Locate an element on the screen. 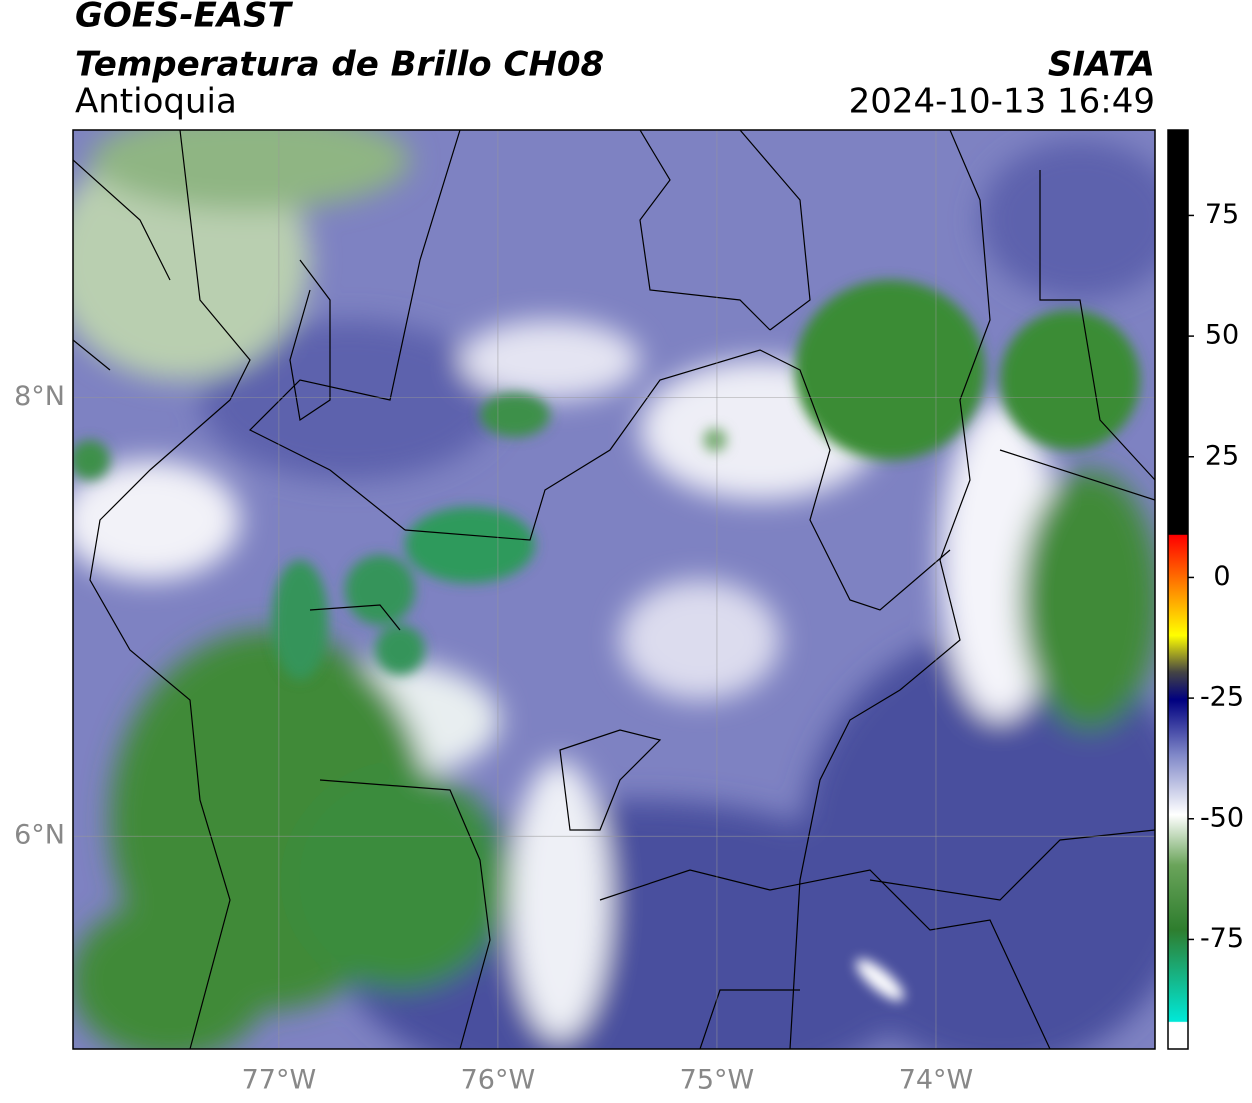  colorbar-tick-label: 0 is located at coordinates (1221, 576).